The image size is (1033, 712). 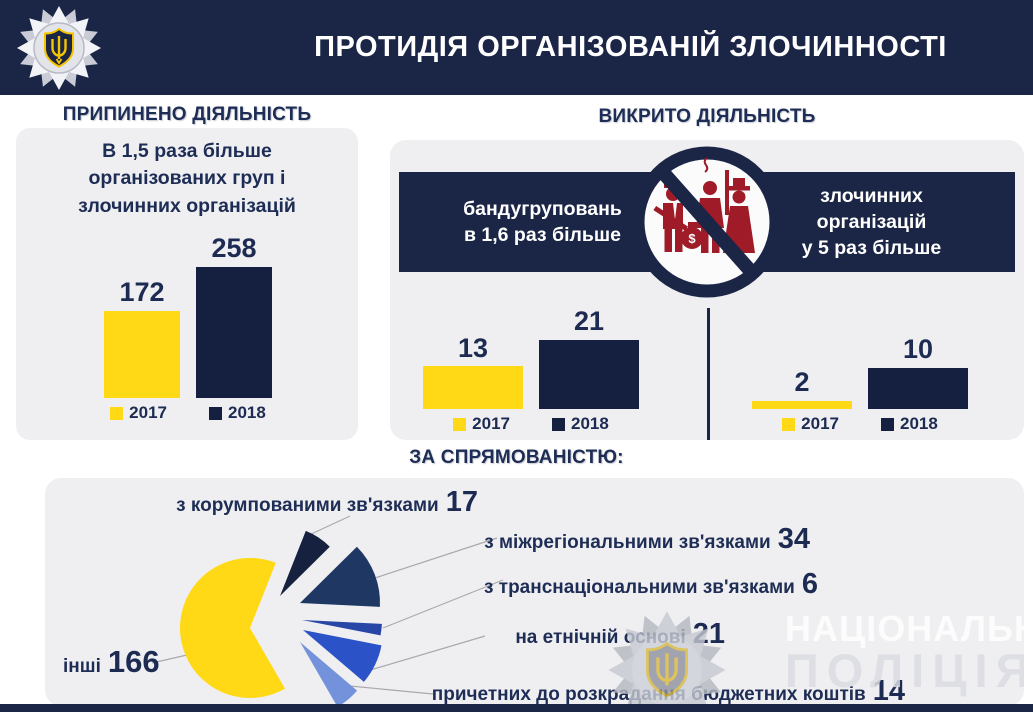 I want to click on bar-column-2017: 172, so click(x=142, y=337).